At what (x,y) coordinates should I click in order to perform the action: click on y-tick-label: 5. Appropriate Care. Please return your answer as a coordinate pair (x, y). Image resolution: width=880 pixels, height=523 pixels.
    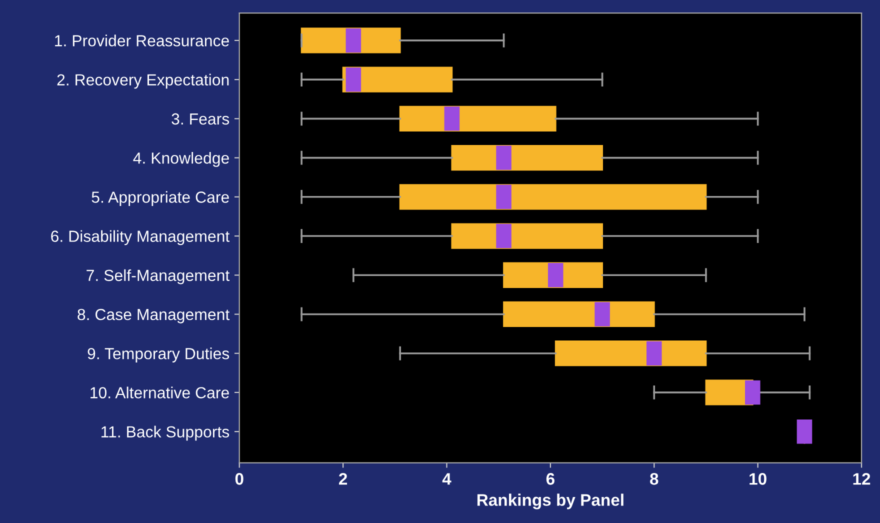
    Looking at the image, I should click on (160, 198).